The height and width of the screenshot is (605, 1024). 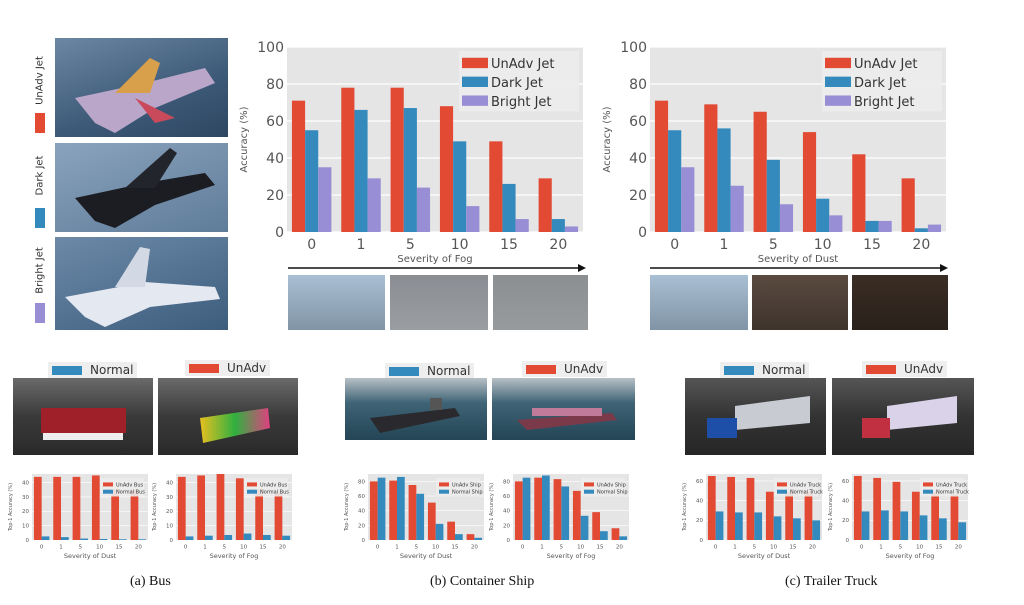 What do you see at coordinates (845, 502) in the screenshot?
I see `y-tick-label: 40` at bounding box center [845, 502].